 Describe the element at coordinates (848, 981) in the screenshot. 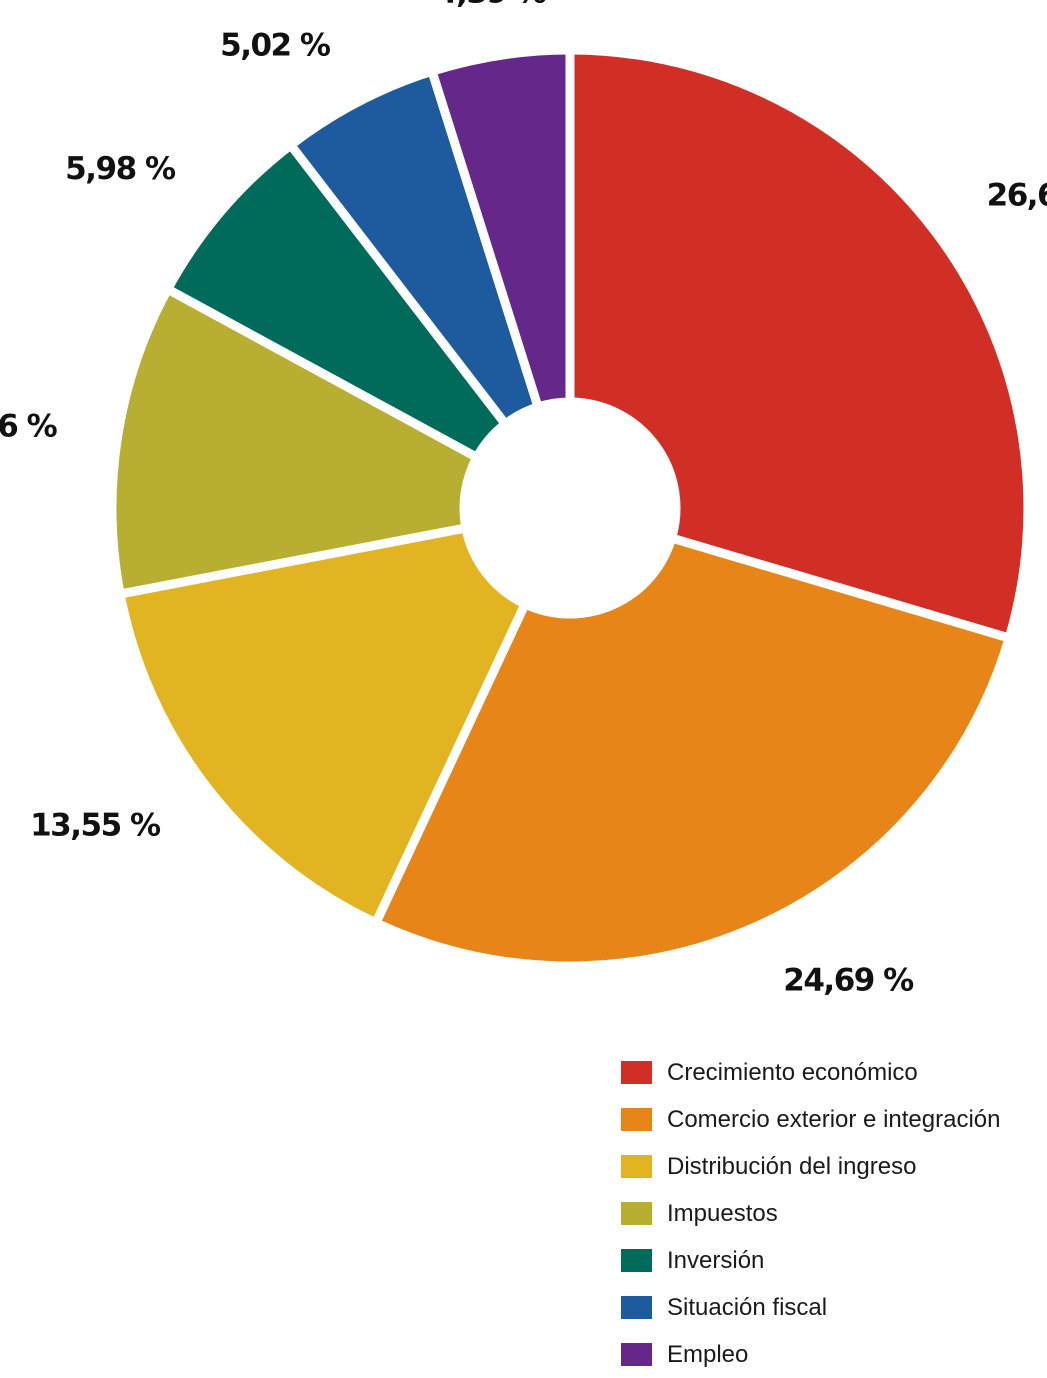

I see `slice-value-label: 24,69 %` at that location.